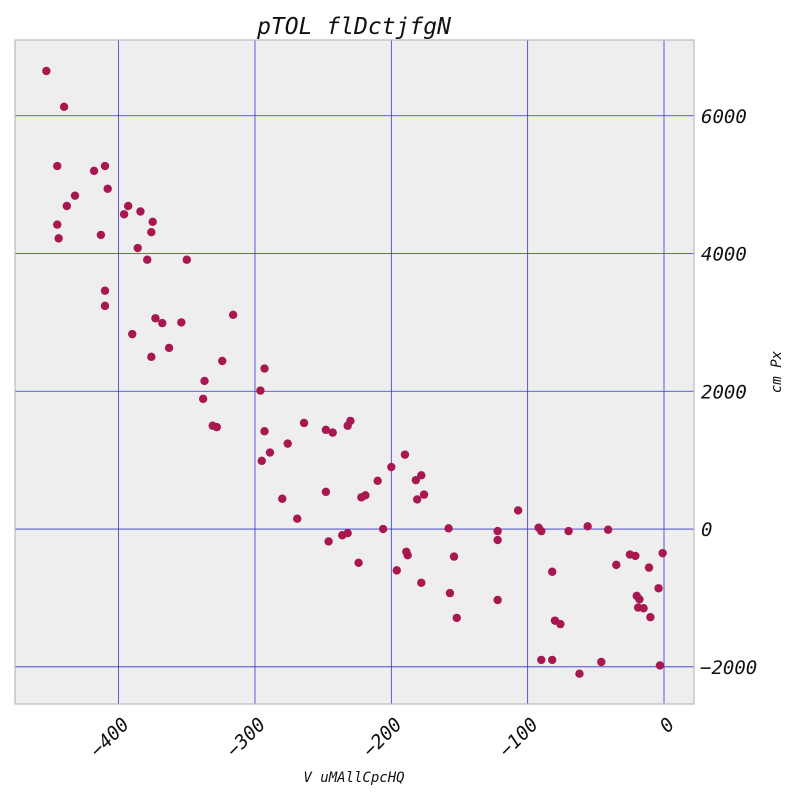 This screenshot has width=800, height=805. I want to click on x-axis-label: V uMAllCpcHQ, so click(353, 778).